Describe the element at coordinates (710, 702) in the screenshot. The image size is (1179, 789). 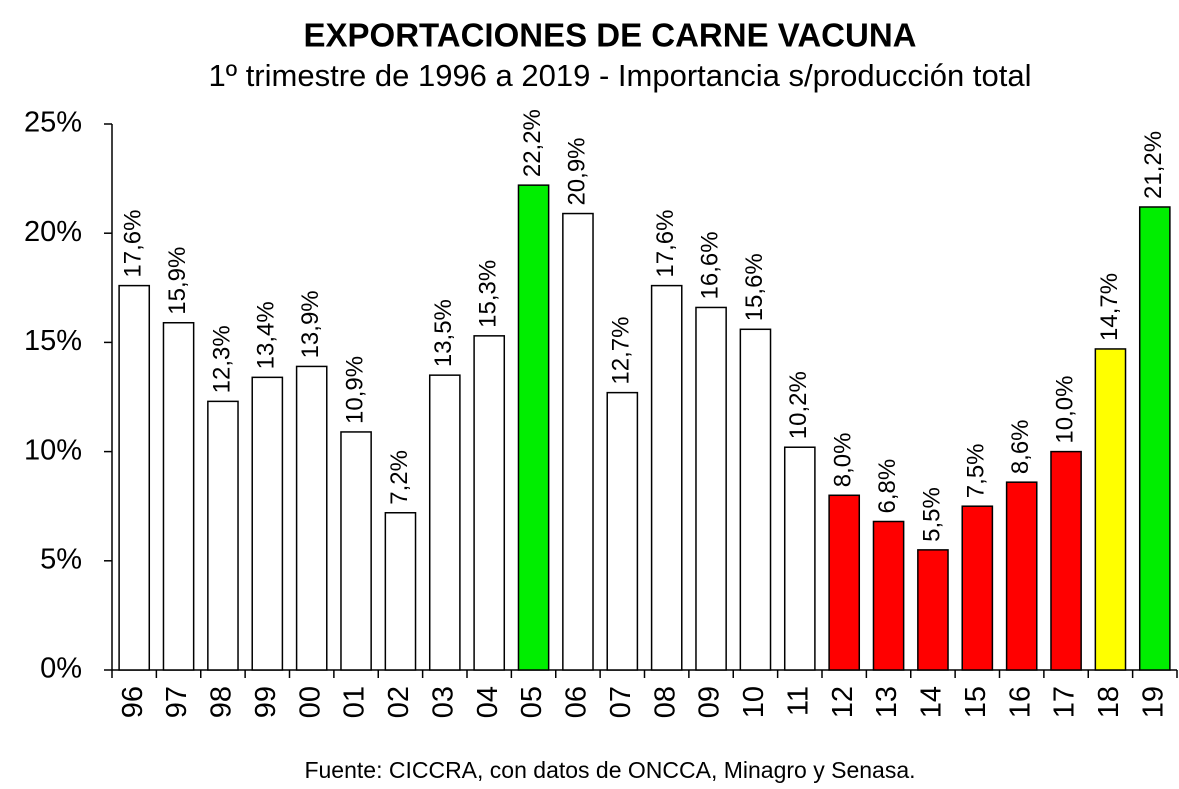
I see `x-tick-label: 09` at that location.